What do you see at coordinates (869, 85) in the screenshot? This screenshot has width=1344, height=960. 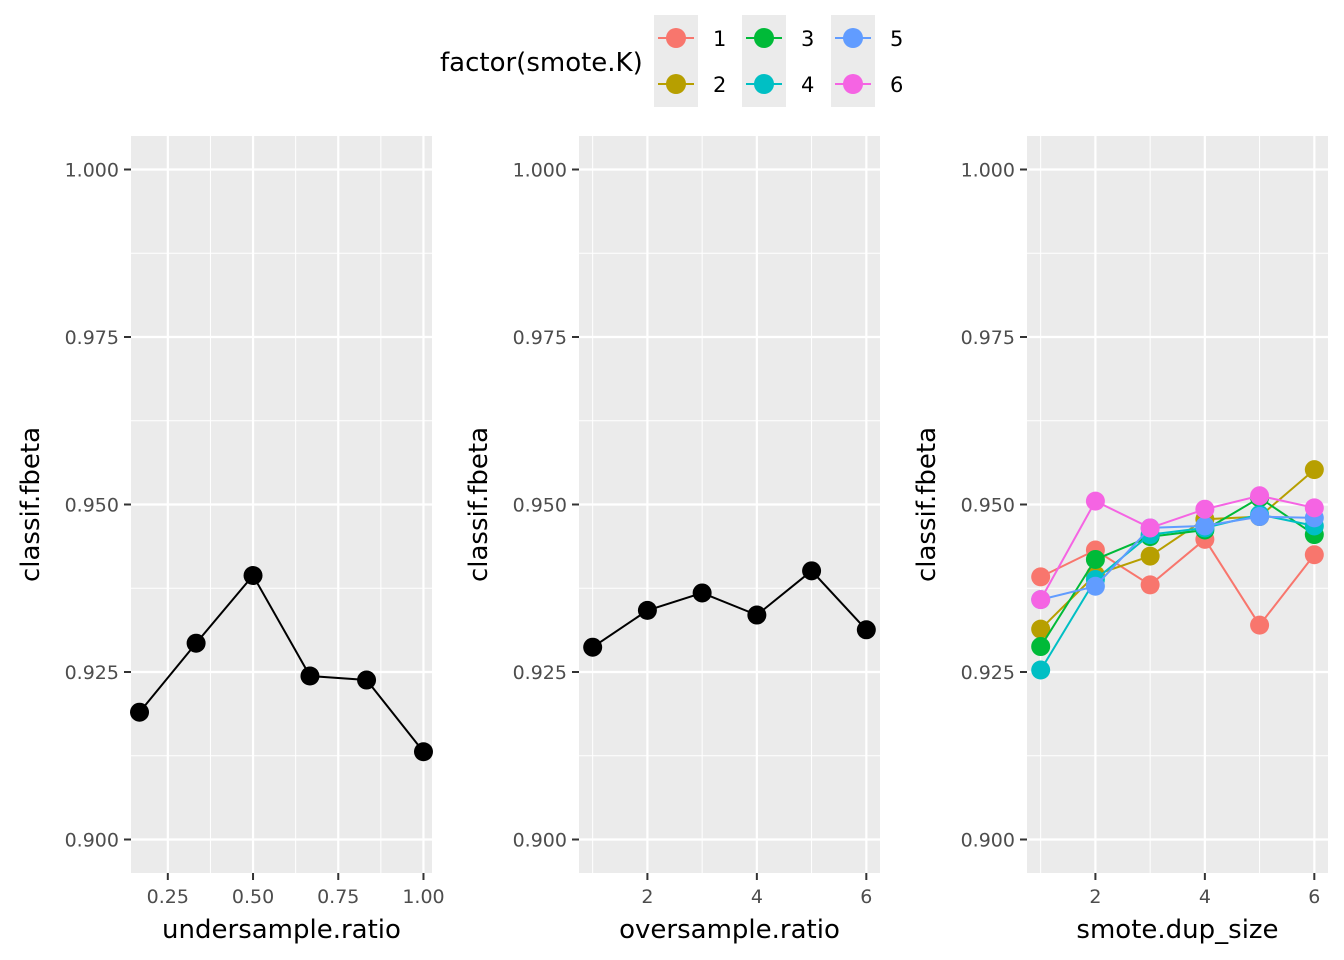 I see `legend-item-6: 6` at bounding box center [869, 85].